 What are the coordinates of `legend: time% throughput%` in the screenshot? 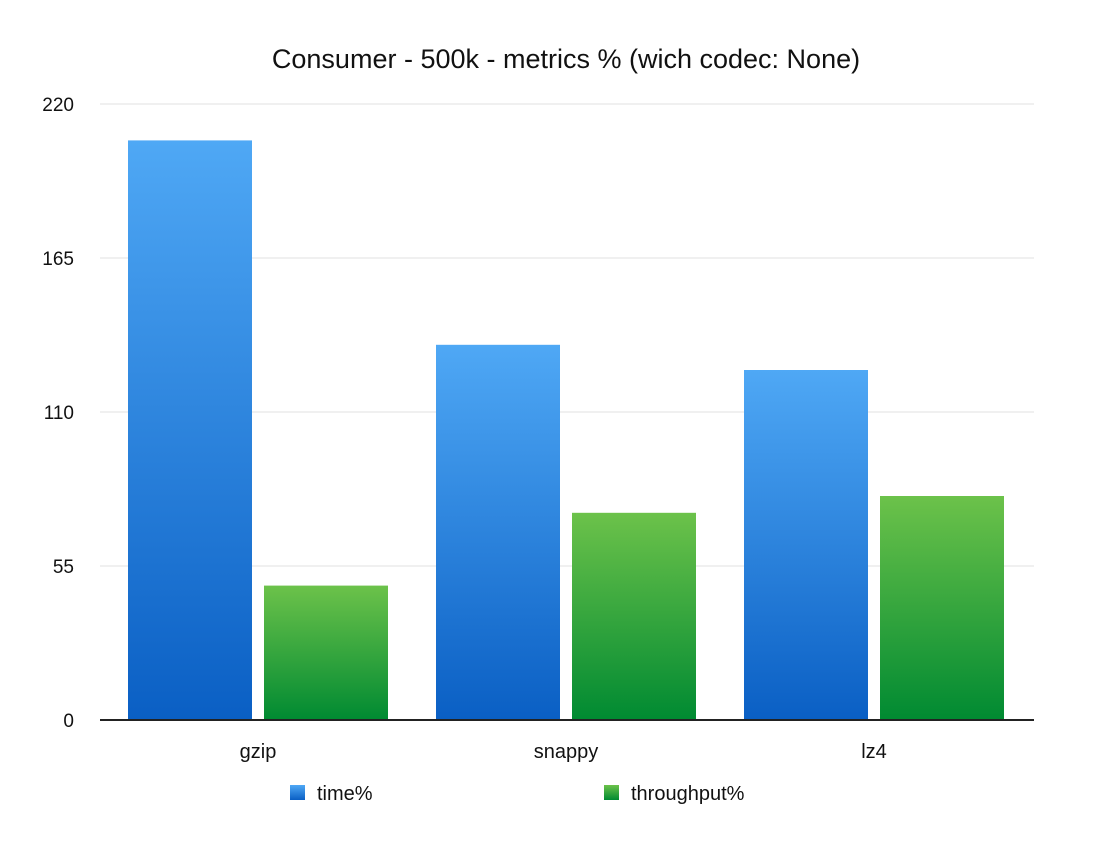 It's located at (517, 794).